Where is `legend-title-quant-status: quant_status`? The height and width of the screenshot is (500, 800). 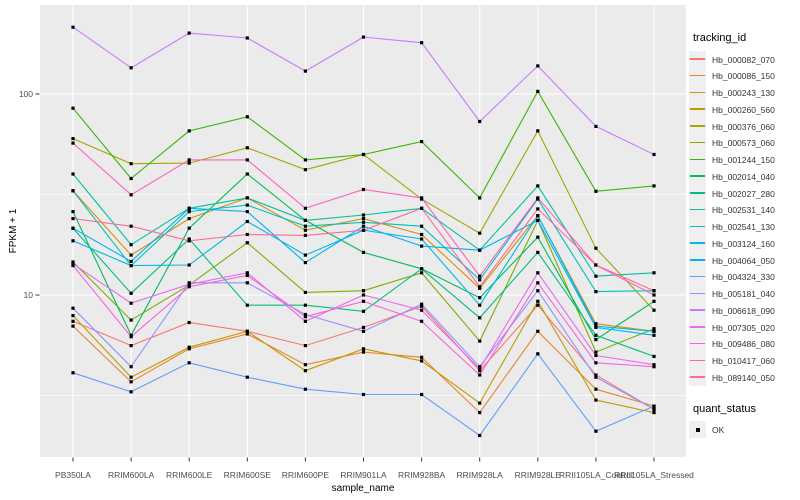 legend-title-quant-status: quant_status is located at coordinates (724, 409).